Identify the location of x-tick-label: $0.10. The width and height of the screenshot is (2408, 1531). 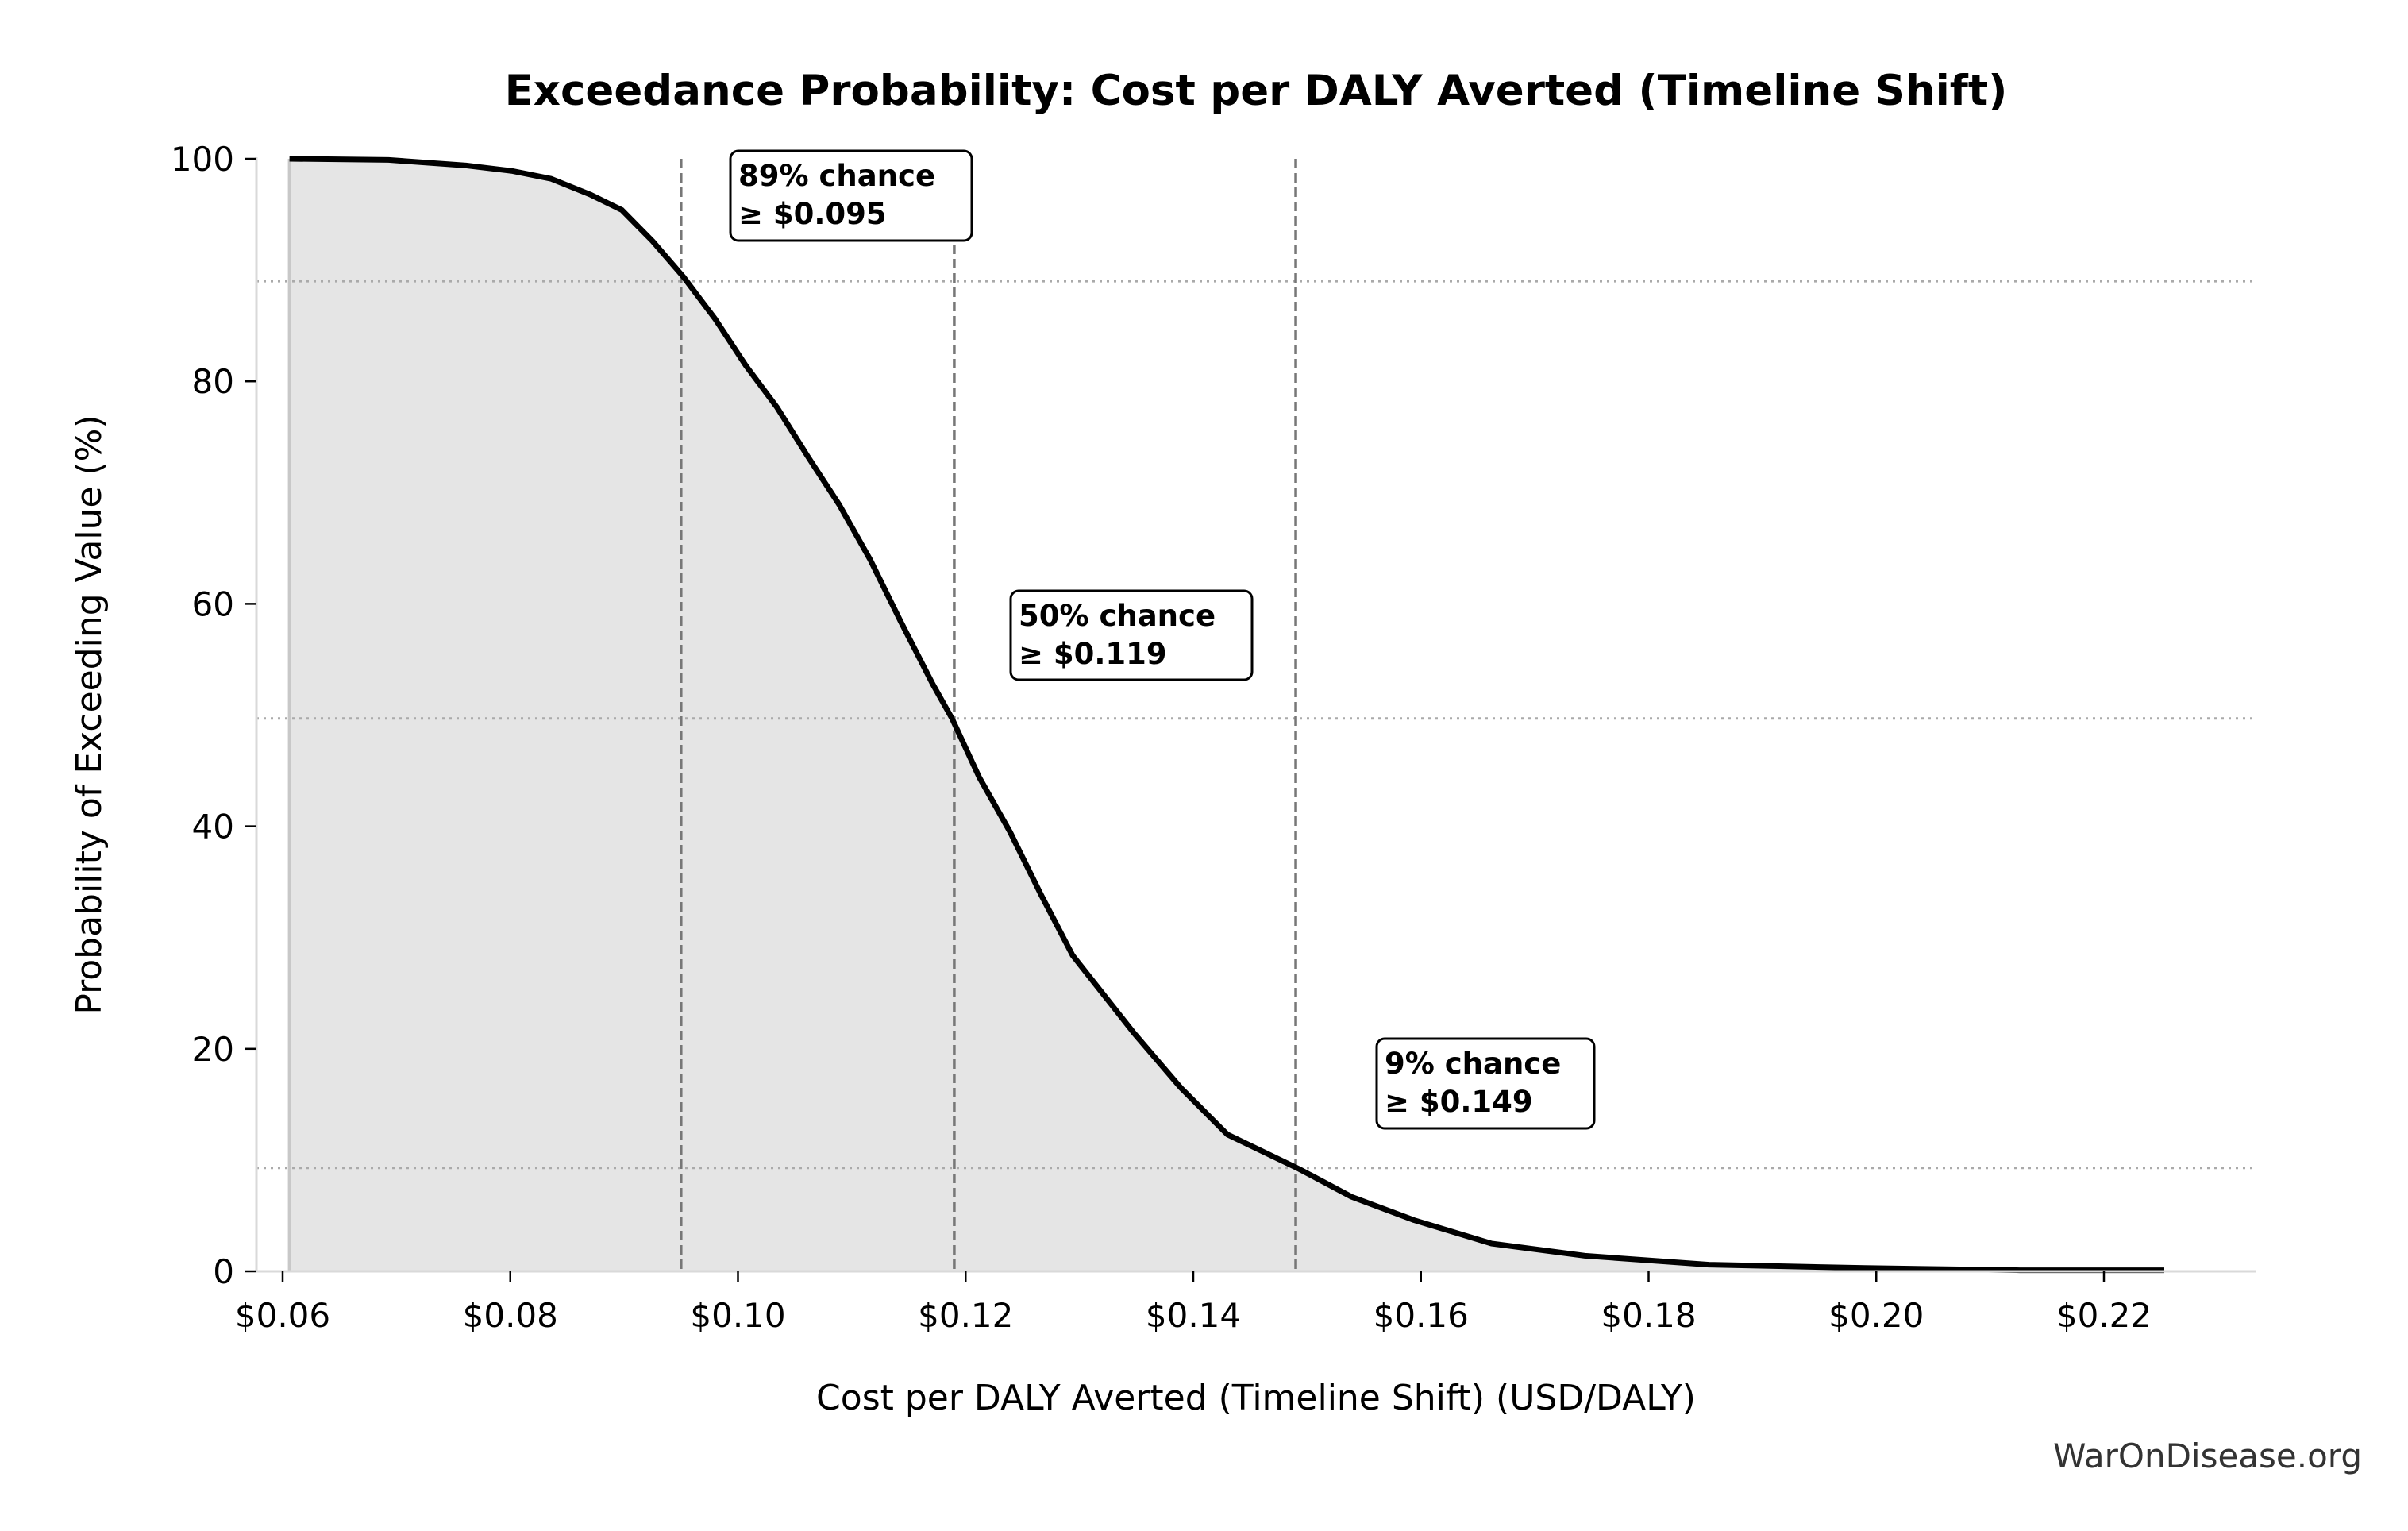
(737, 1315).